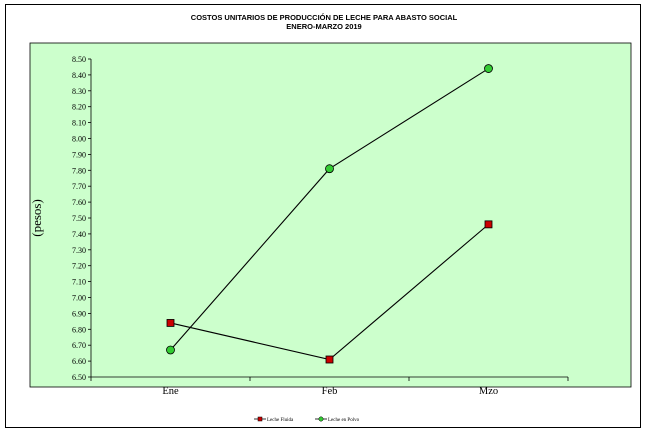 The image size is (650, 429). I want to click on legend-label: Leche Fluida, so click(280, 420).